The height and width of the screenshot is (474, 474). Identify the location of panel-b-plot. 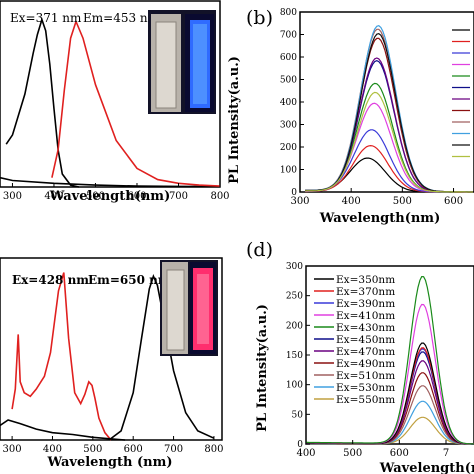
(389, 109).